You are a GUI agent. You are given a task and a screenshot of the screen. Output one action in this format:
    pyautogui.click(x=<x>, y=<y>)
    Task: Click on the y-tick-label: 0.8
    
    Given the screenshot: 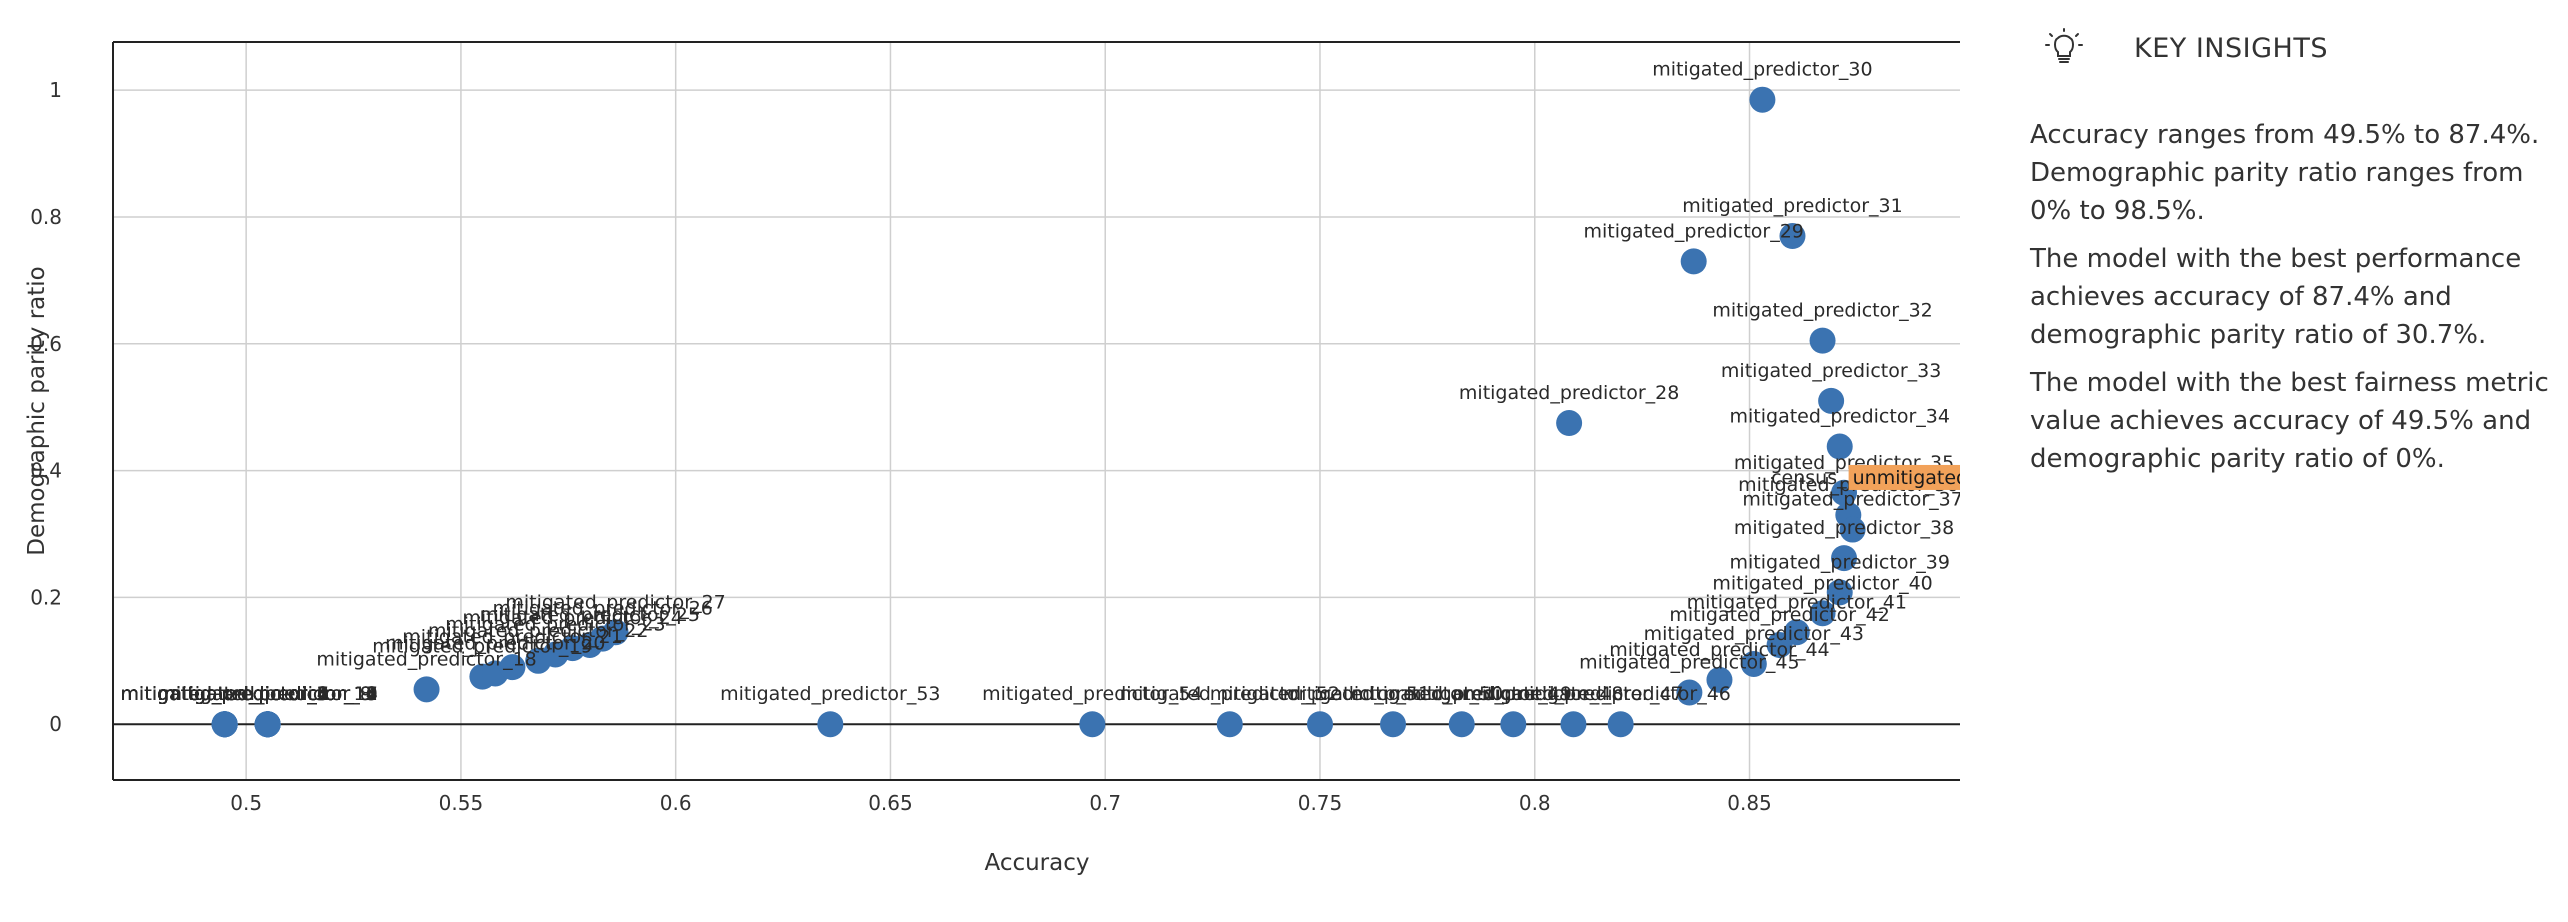 What is the action you would take?
    pyautogui.click(x=46, y=217)
    